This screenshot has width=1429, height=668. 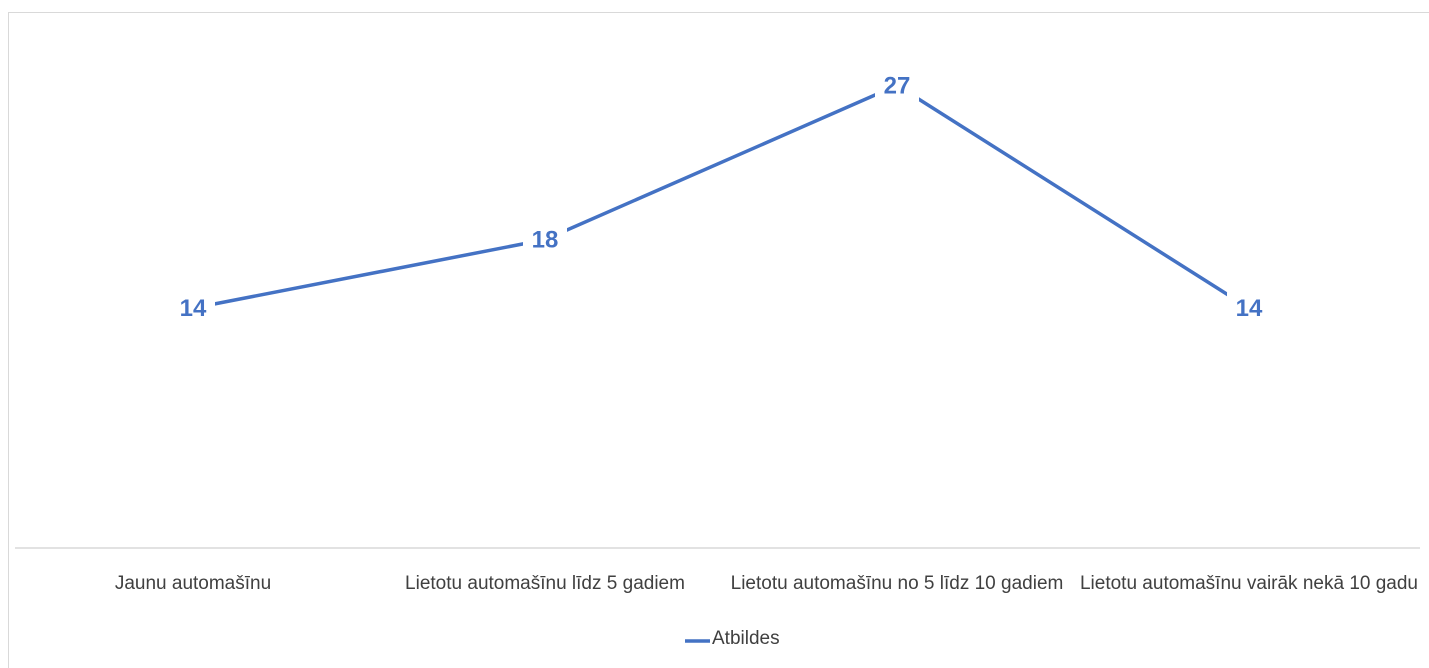 I want to click on x-tick-label: Lietotu automašīnu līdz 5 gadiem, so click(x=545, y=583).